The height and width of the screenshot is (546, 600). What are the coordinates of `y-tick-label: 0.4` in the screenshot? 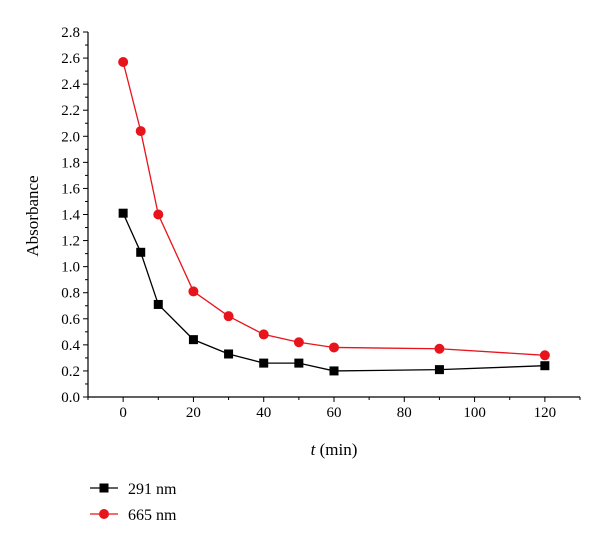 It's located at (70, 346).